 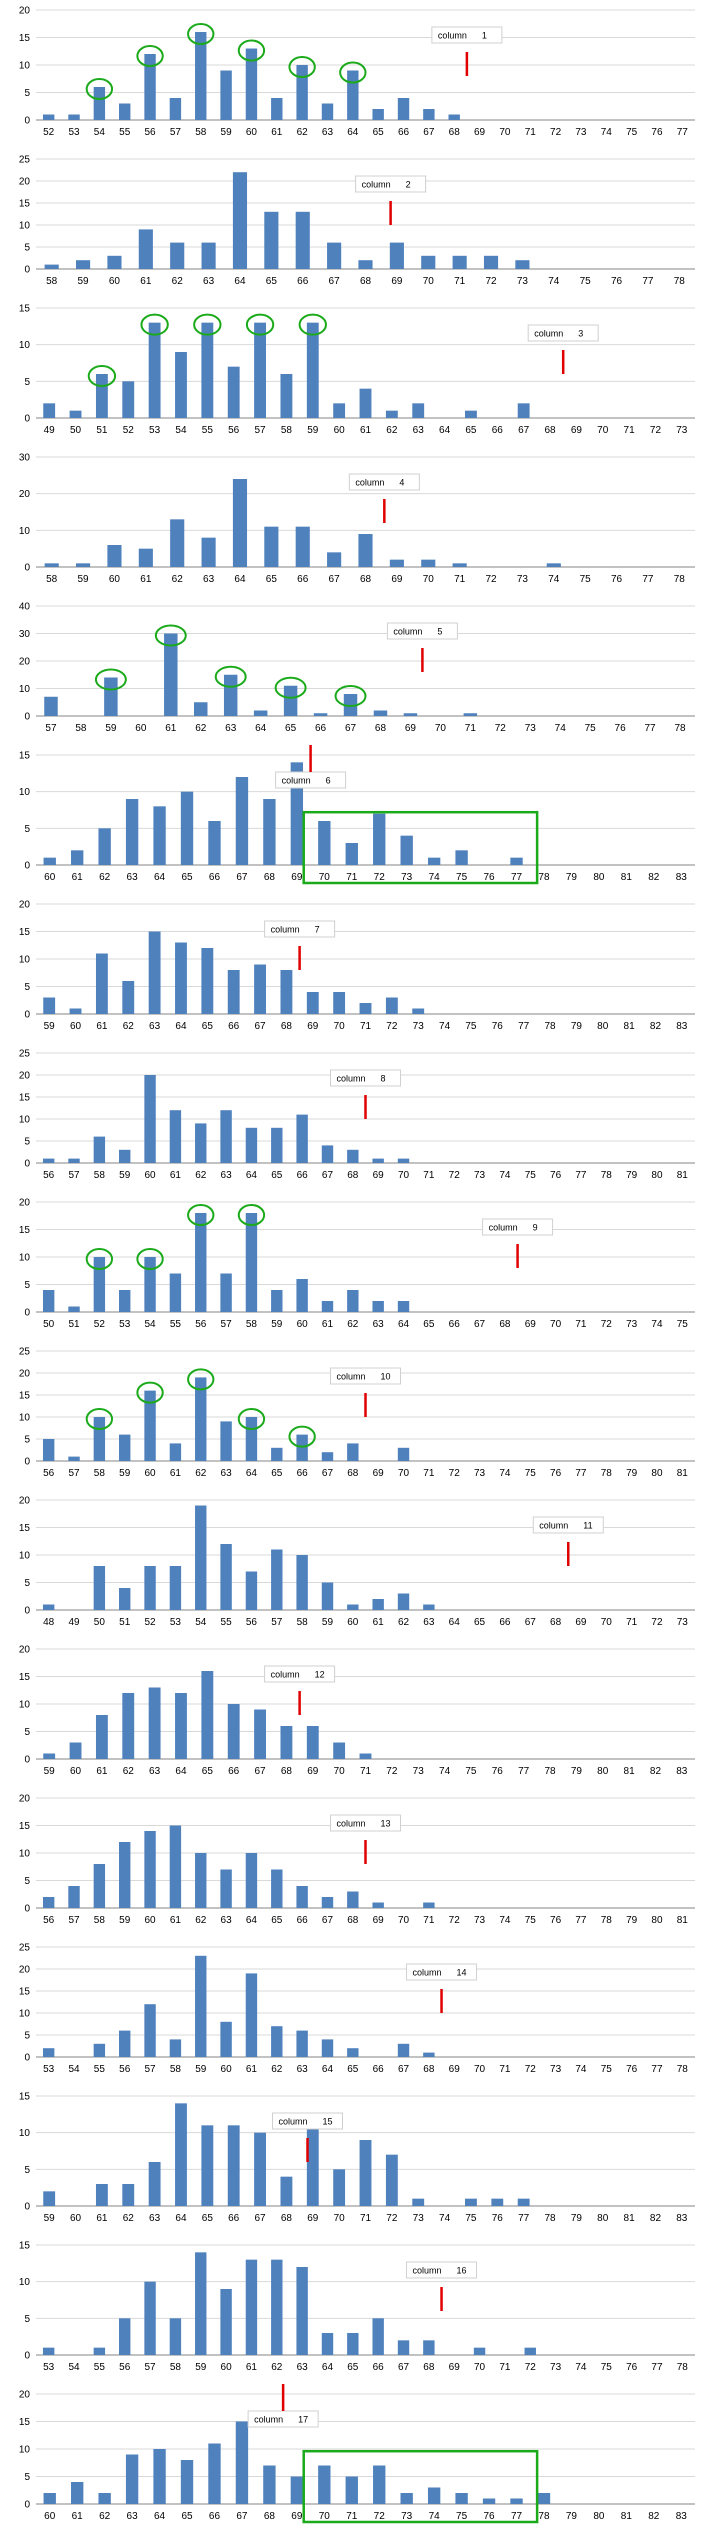 I want to click on x-tick-label: 59, so click(x=125, y=1473).